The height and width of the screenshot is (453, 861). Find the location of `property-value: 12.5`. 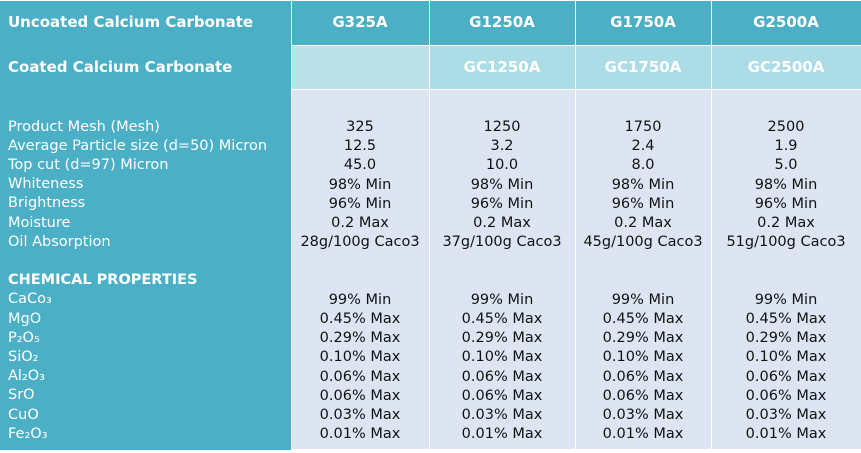

property-value: 12.5 is located at coordinates (360, 146).